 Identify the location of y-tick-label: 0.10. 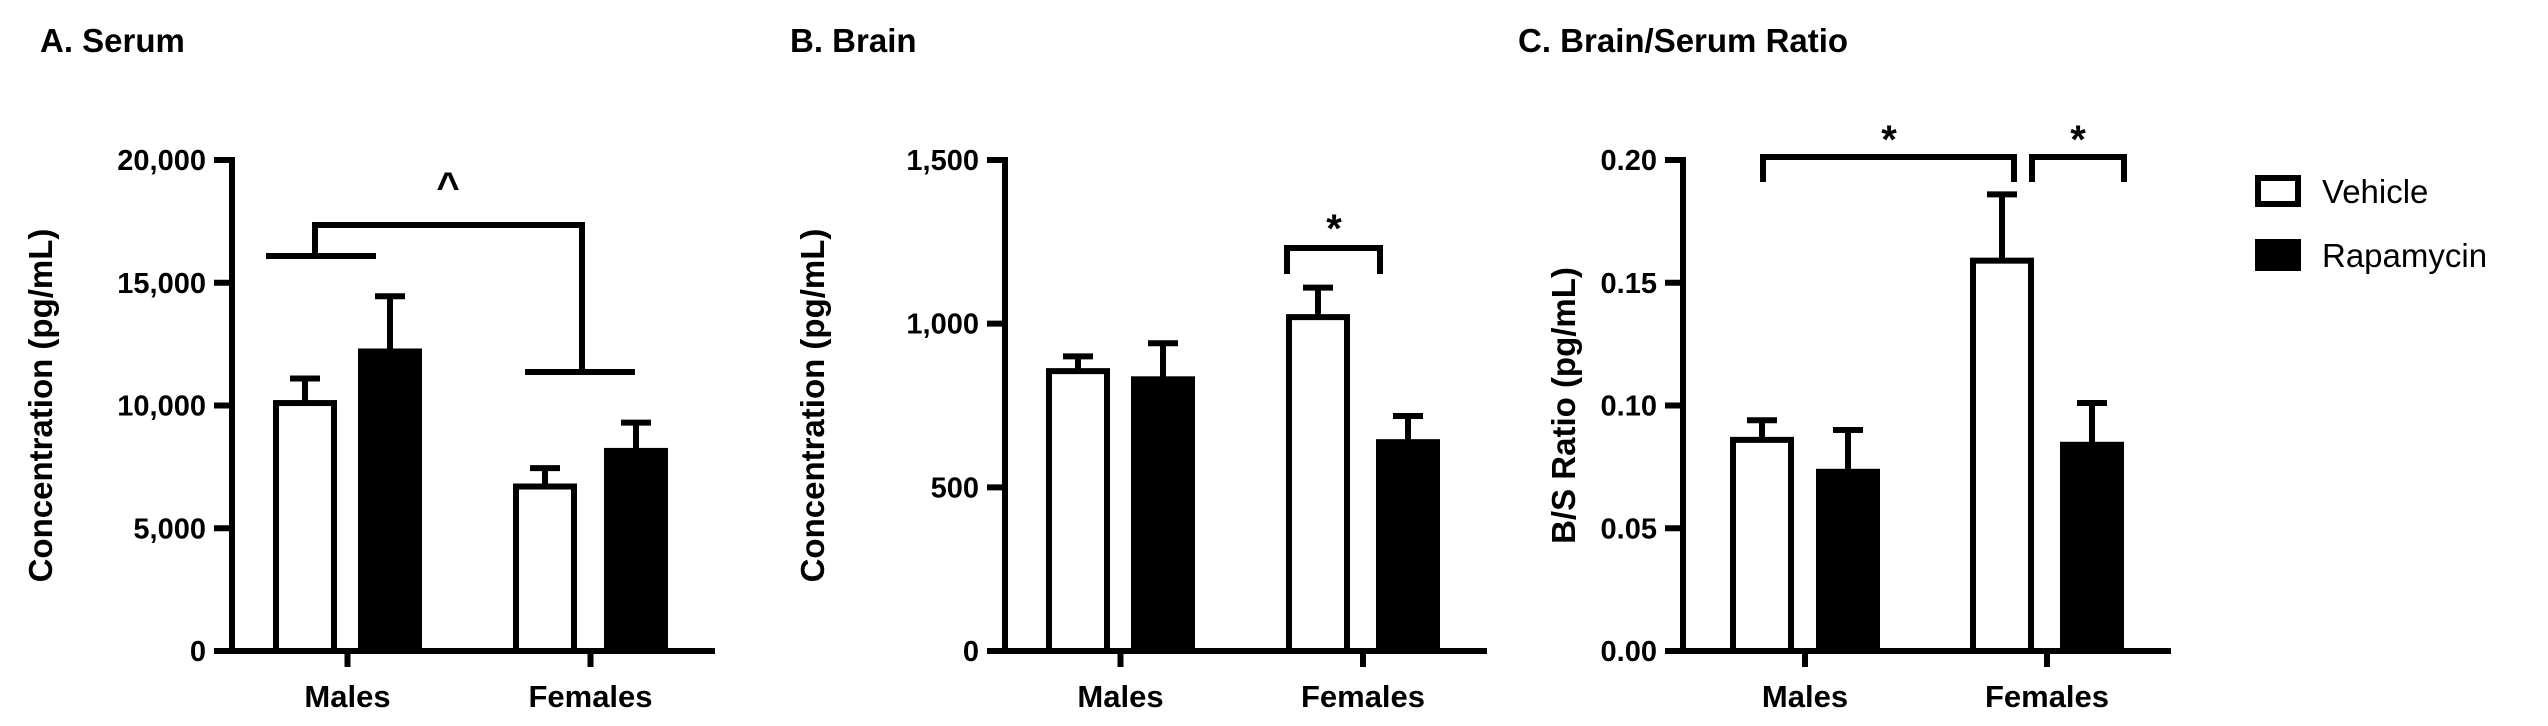
(1629, 407).